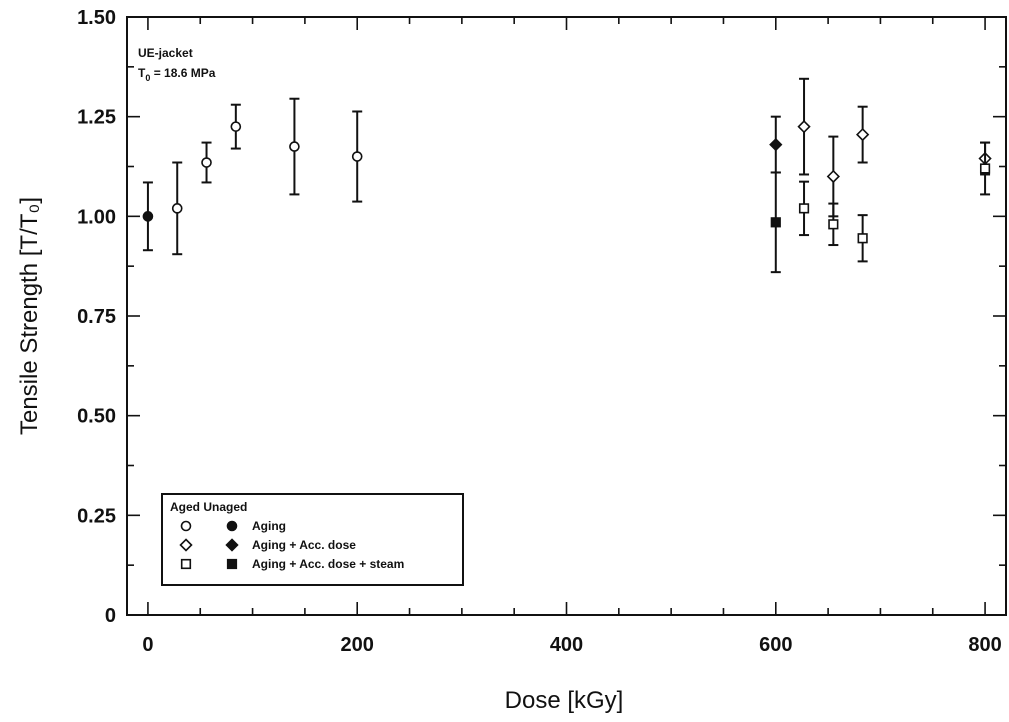  Describe the element at coordinates (96, 417) in the screenshot. I see `y-tick-label: 0.50` at that location.